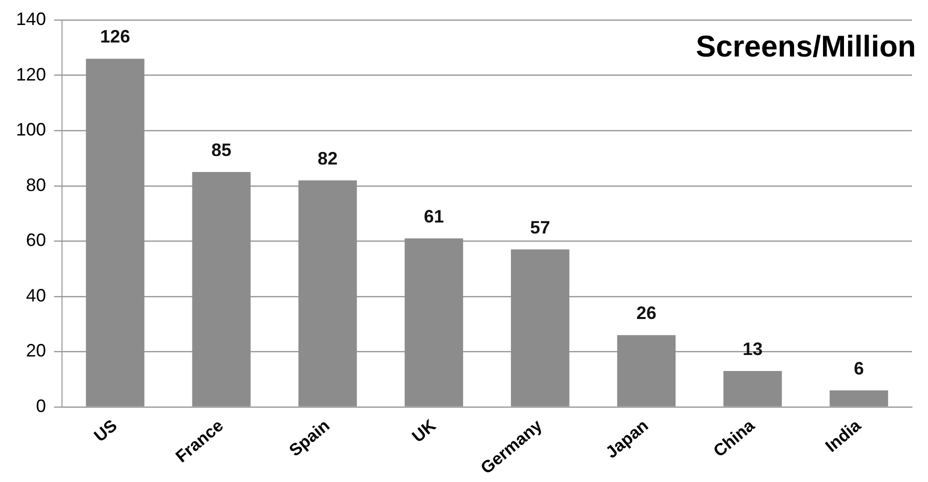 The image size is (928, 482). Describe the element at coordinates (859, 368) in the screenshot. I see `data-label: 6` at that location.